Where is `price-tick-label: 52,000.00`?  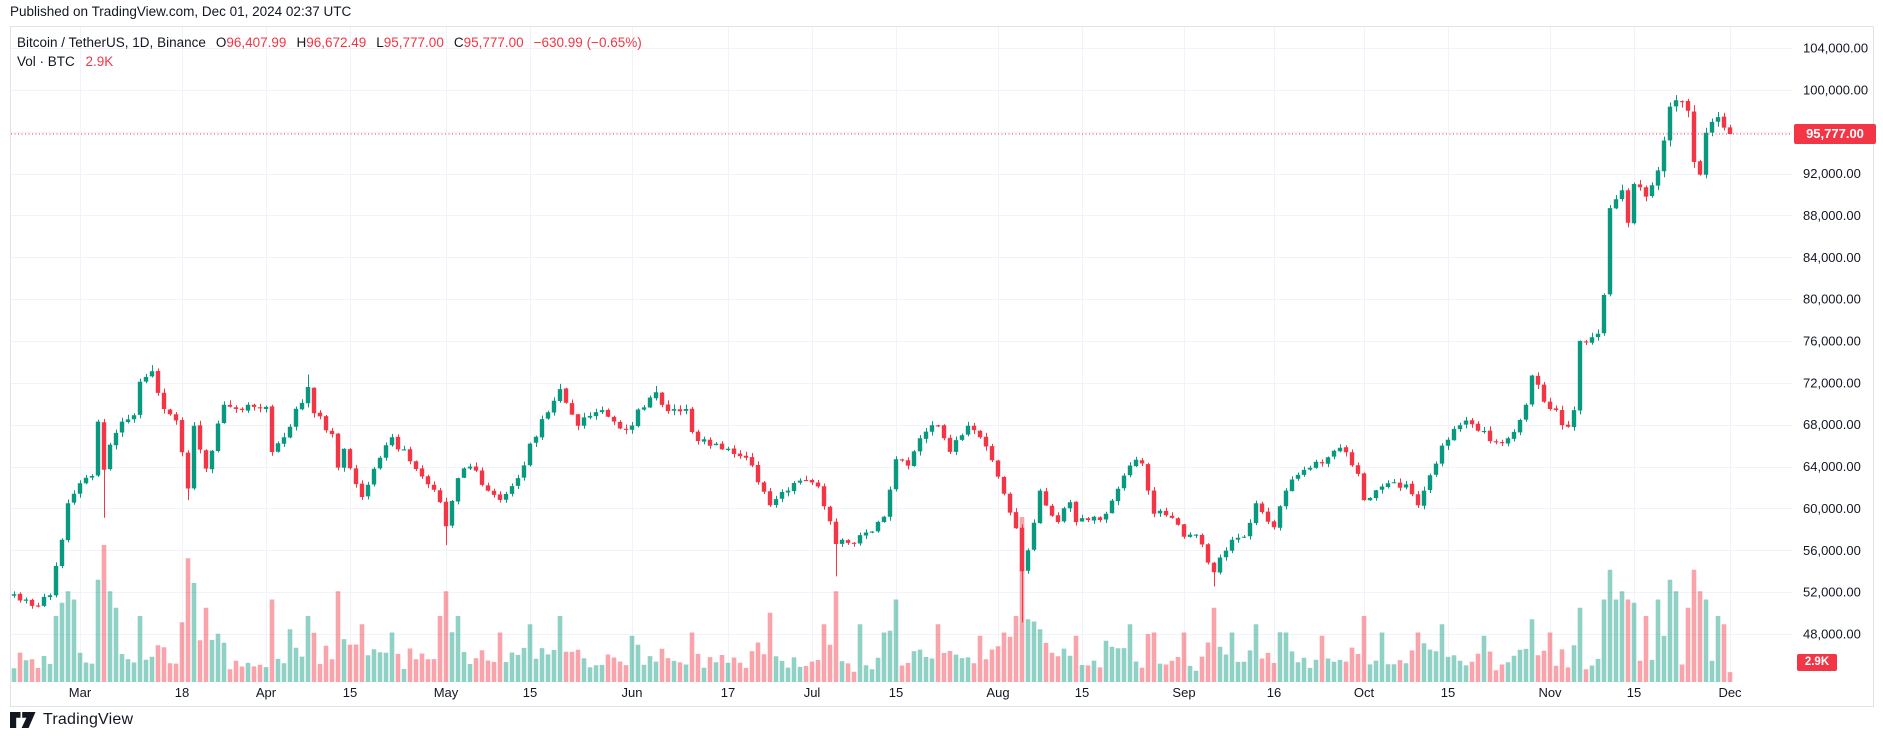
price-tick-label: 52,000.00 is located at coordinates (1832, 592).